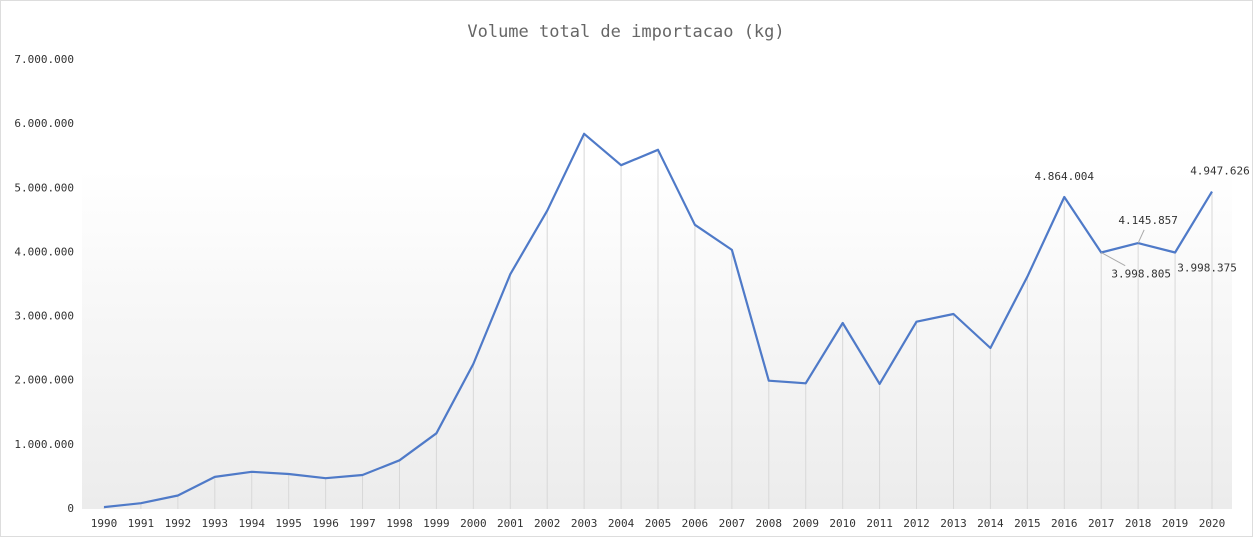  What do you see at coordinates (1212, 523) in the screenshot?
I see `x-tick-label: 2020` at bounding box center [1212, 523].